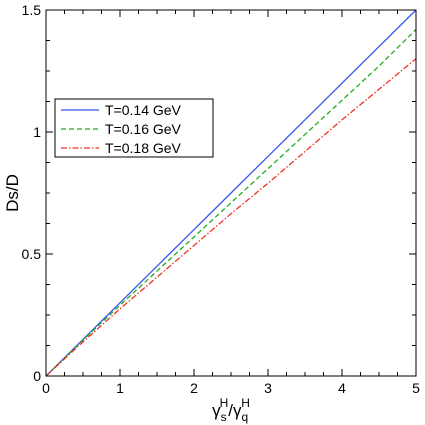  What do you see at coordinates (143, 129) in the screenshot?
I see `legend-label-1: T=0.16 GeV` at bounding box center [143, 129].